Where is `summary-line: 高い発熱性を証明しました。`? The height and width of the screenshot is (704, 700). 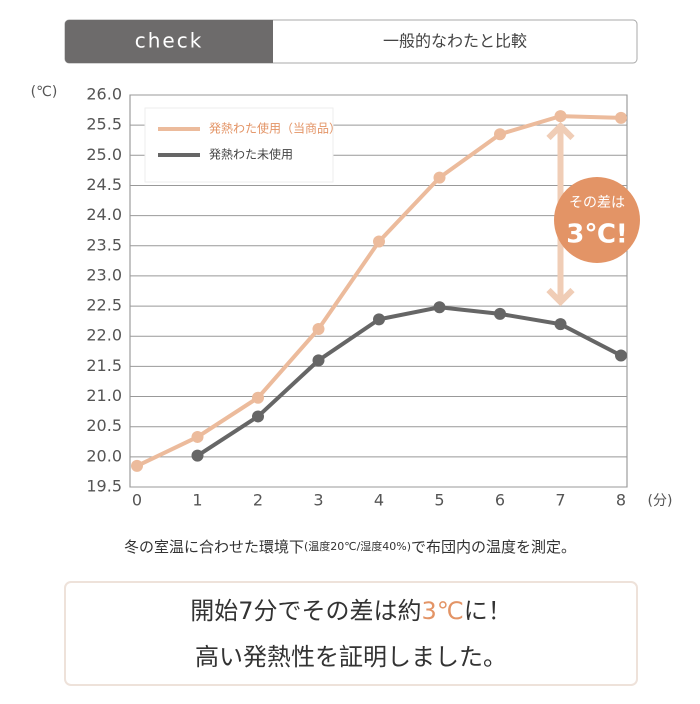
summary-line: 高い発熱性を証明しました。 is located at coordinates (351, 657).